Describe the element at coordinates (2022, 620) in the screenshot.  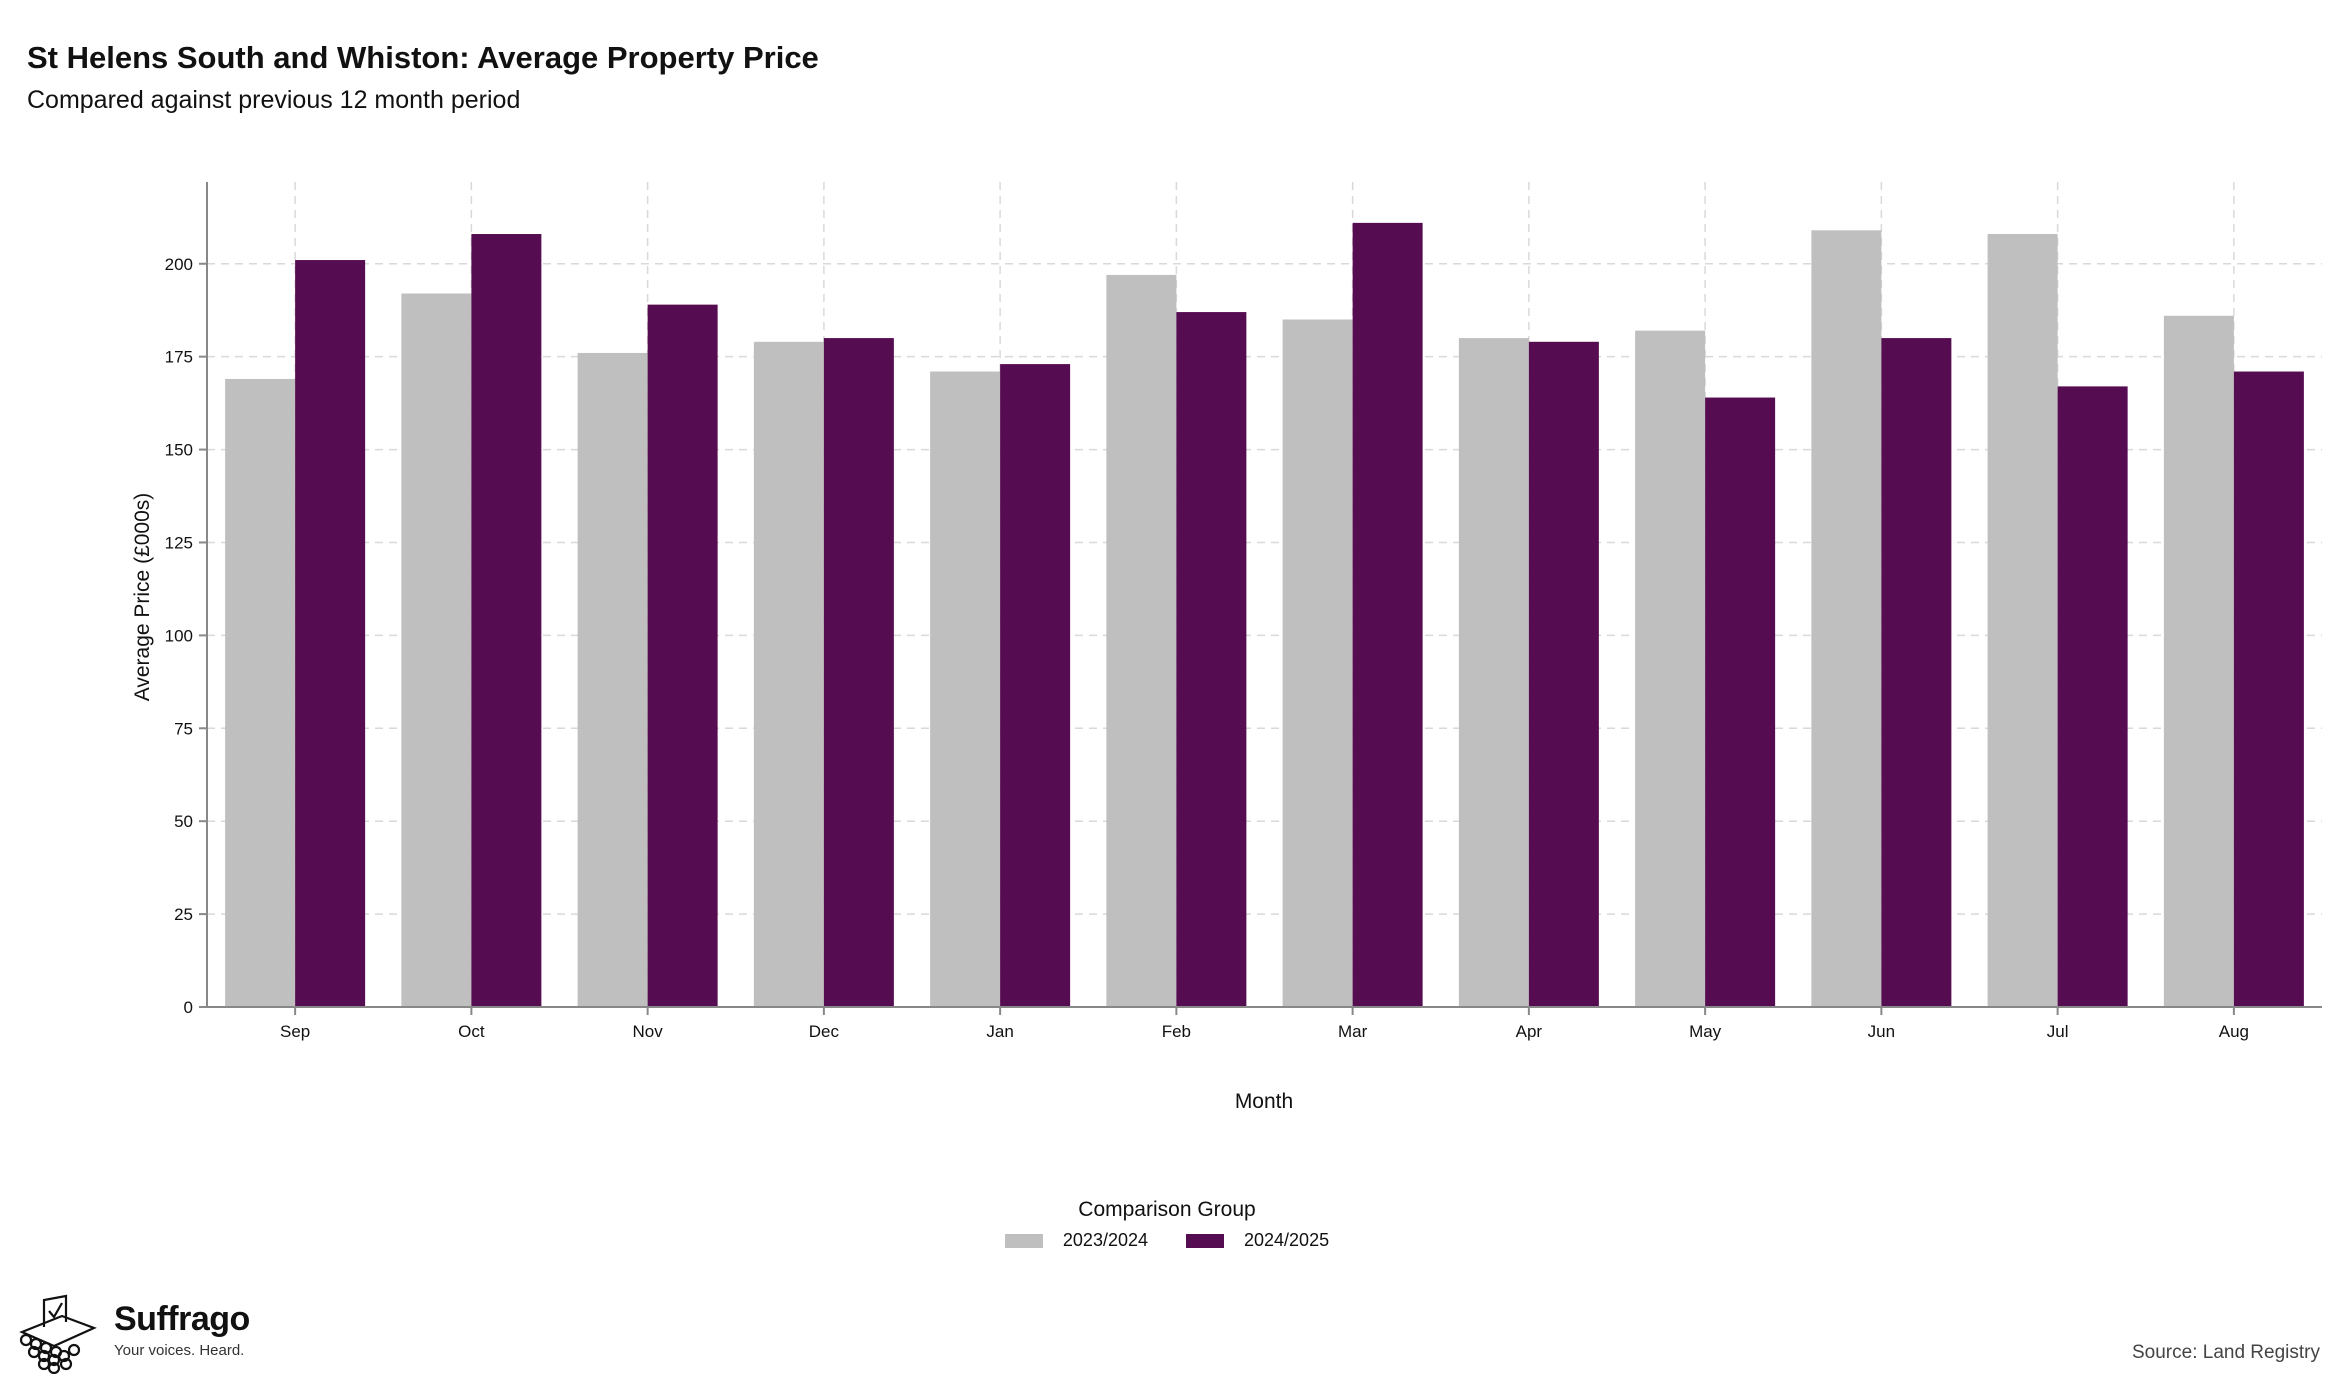
I see `bar-2023-2024-jul` at that location.